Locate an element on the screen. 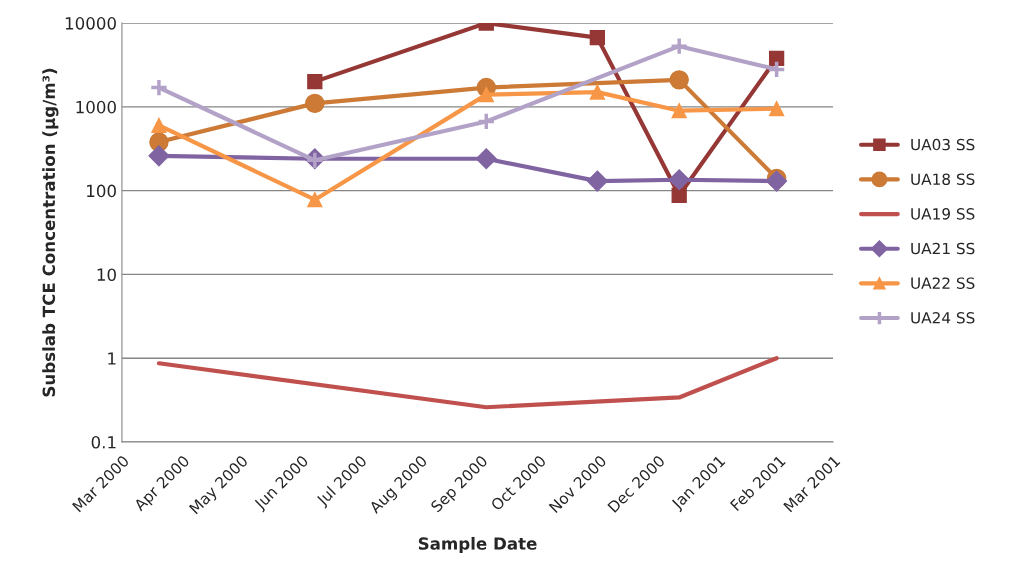 This screenshot has height=577, width=1016. y-tick-label: 1 is located at coordinates (112, 358).